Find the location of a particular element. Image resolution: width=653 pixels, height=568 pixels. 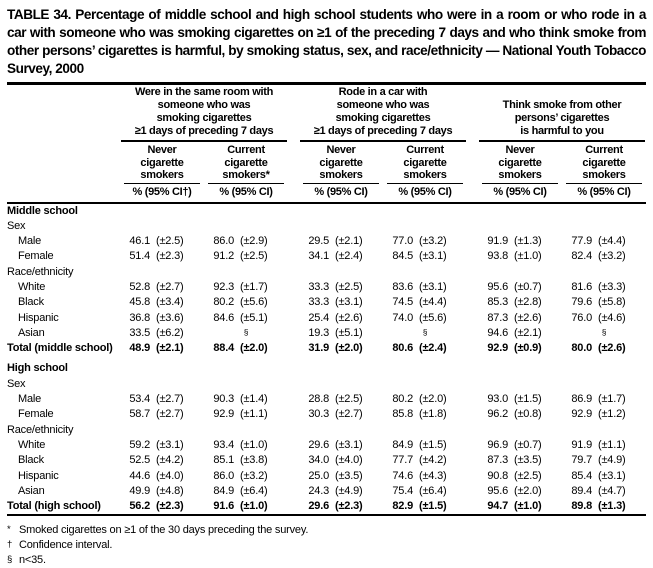

ci-cell: (±4.6) is located at coordinates (612, 317).